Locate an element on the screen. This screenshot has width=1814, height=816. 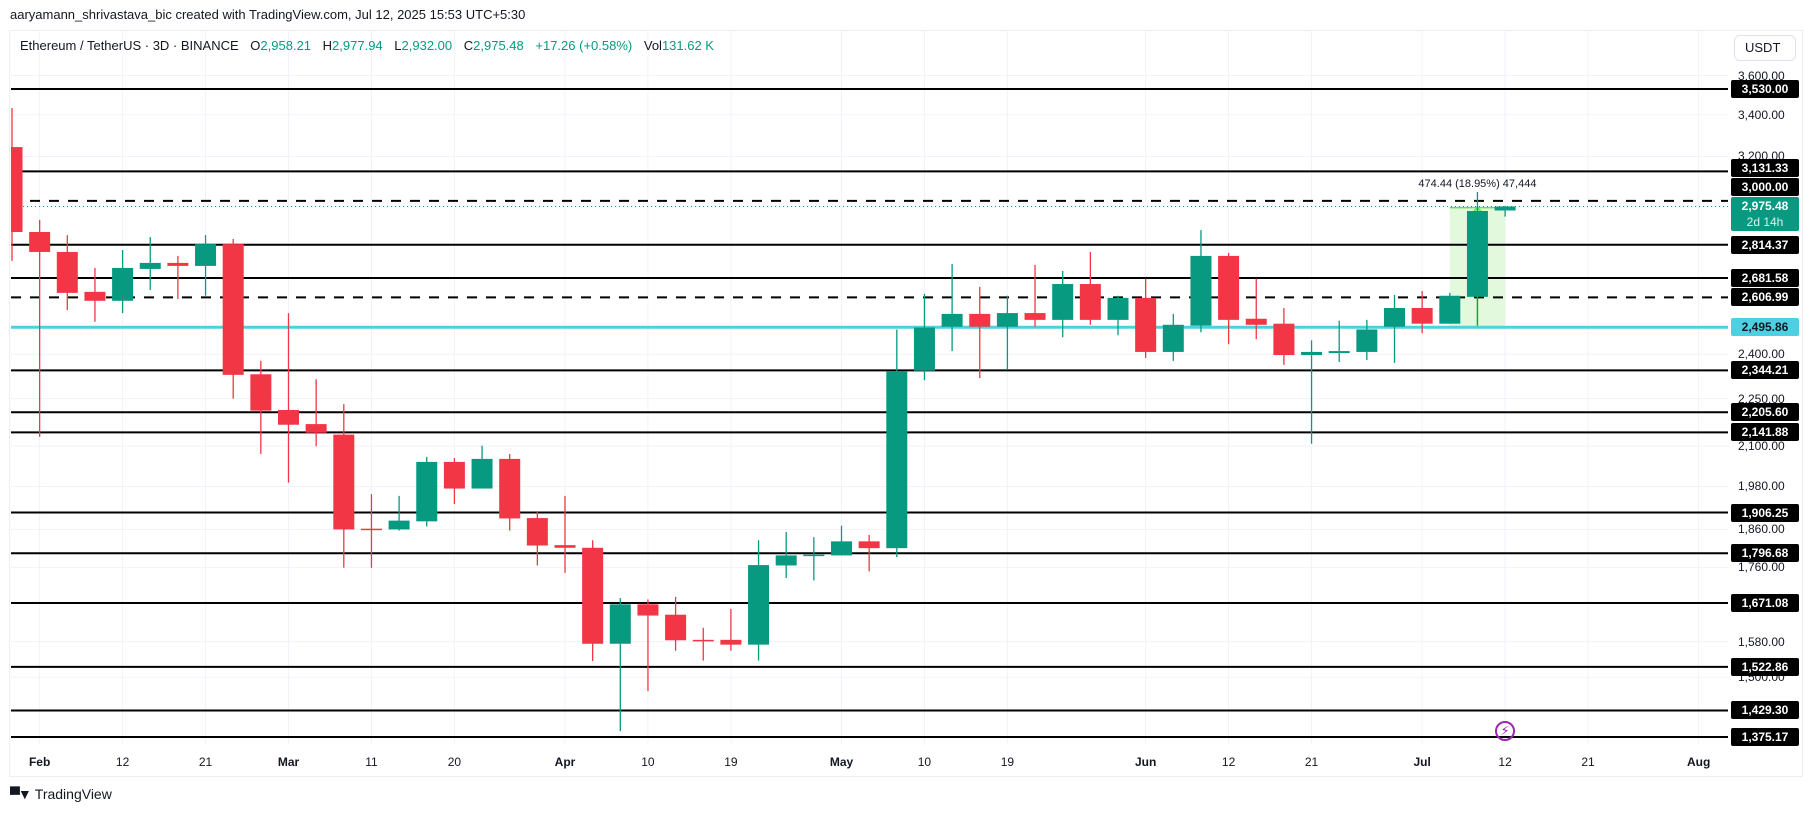
current-price-value: 2,975.48 is located at coordinates (1765, 206).